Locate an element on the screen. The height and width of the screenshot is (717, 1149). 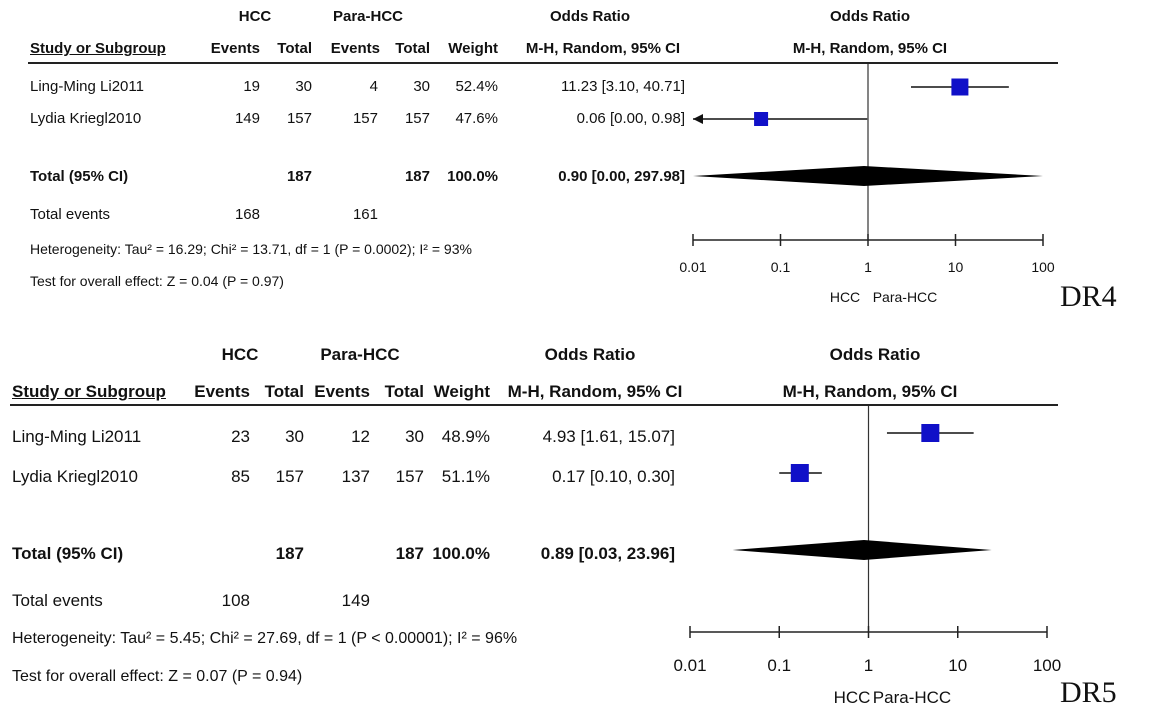
study-events-1: 23 is located at coordinates (240, 436).